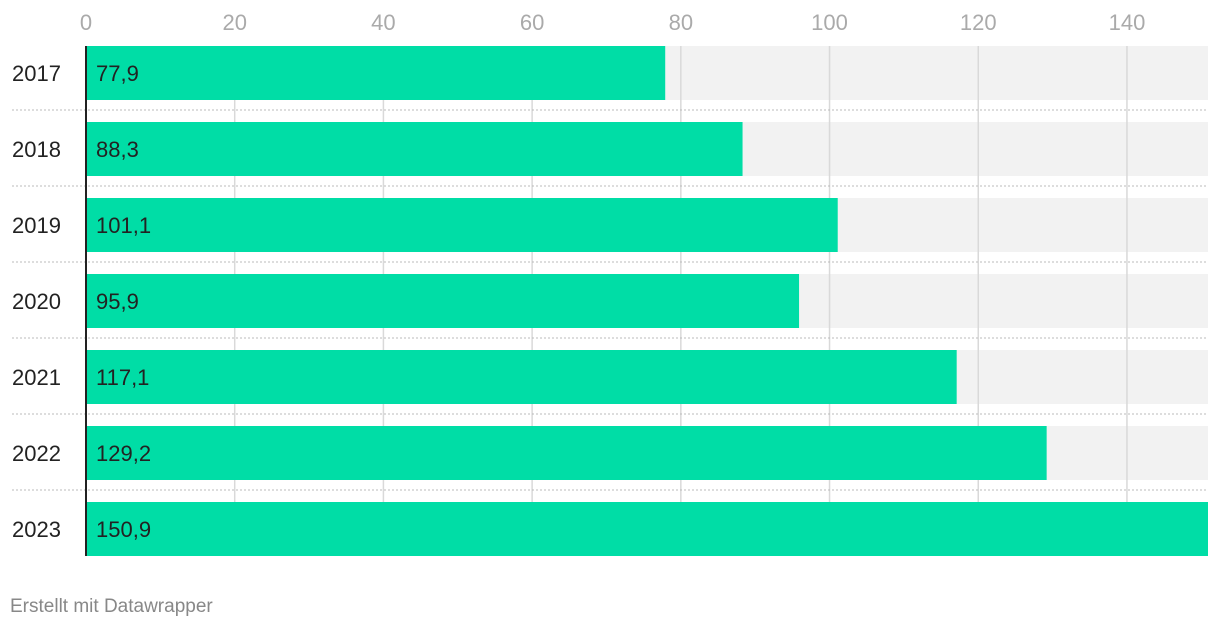  I want to click on category-labels: 2017 2018 2019 2020 2021 2022 2023, so click(36, 301).